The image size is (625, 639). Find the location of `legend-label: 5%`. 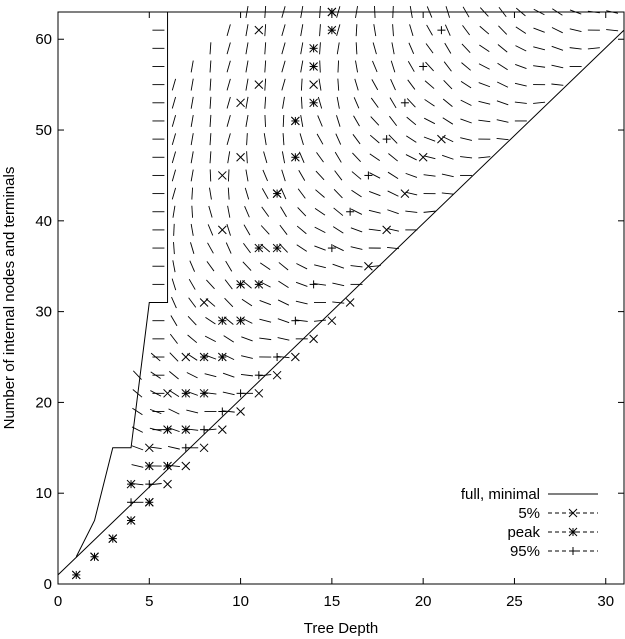

legend-label: 5% is located at coordinates (529, 513).